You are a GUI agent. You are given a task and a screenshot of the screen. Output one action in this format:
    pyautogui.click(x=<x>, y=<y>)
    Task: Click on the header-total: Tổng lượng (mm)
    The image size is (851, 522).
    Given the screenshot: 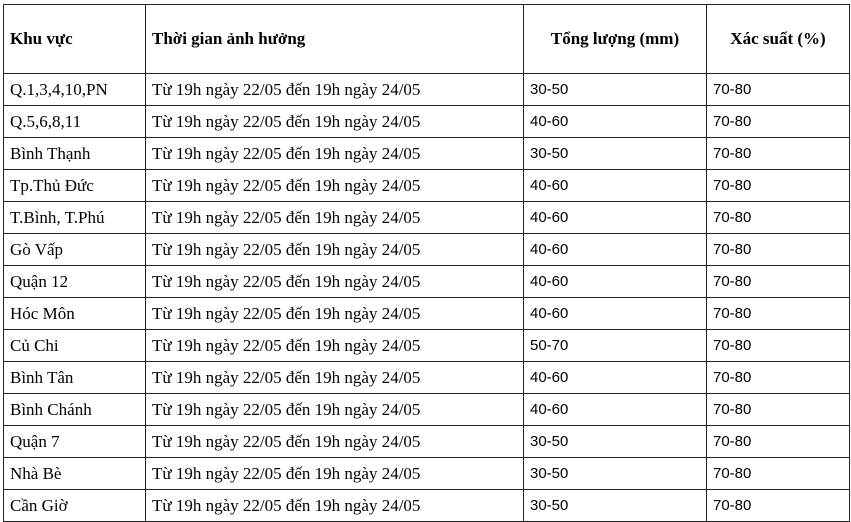 What is the action you would take?
    pyautogui.click(x=615, y=39)
    